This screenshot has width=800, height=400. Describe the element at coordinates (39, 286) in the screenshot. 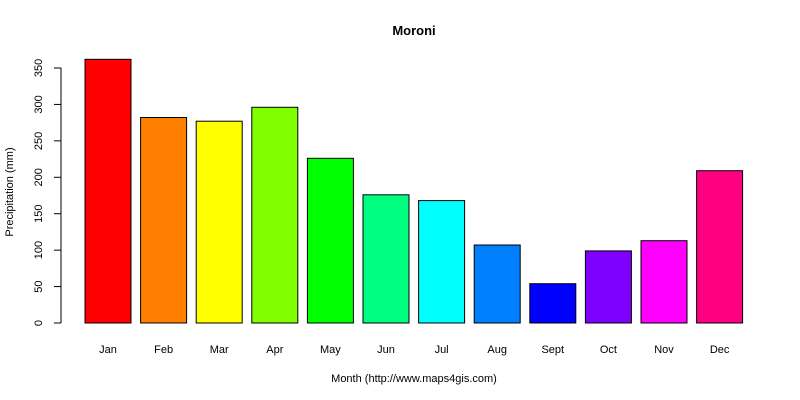

I see `y-tick-label-50: 50` at that location.